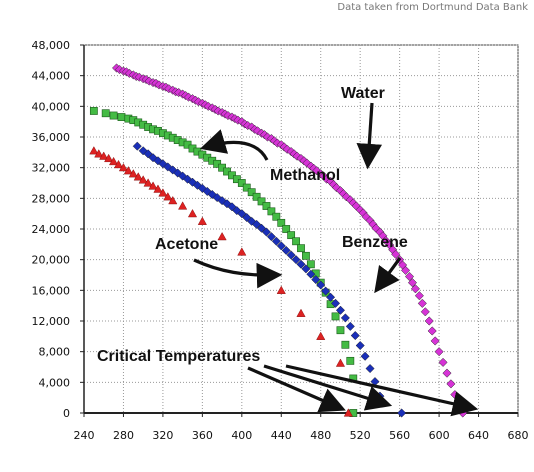 This screenshot has width=534, height=472. What do you see at coordinates (234, 145) in the screenshot?
I see `methanol-arrow` at bounding box center [234, 145].